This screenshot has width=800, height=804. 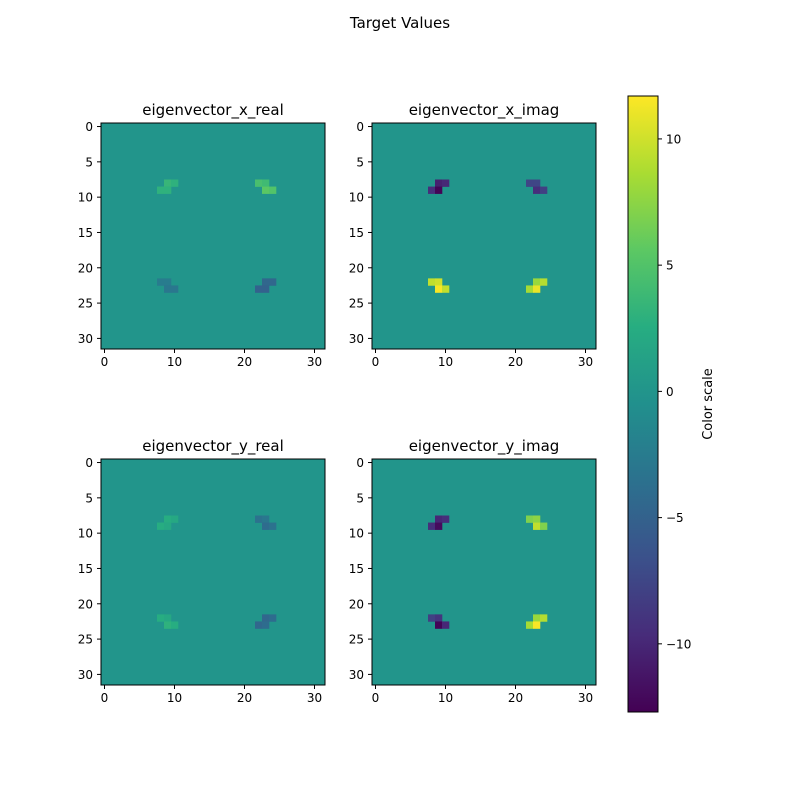 I want to click on heatmap-panel: eigenvector_y_real 0 10 20 30 0 5 10 15 20 25 30, so click(x=202, y=571).